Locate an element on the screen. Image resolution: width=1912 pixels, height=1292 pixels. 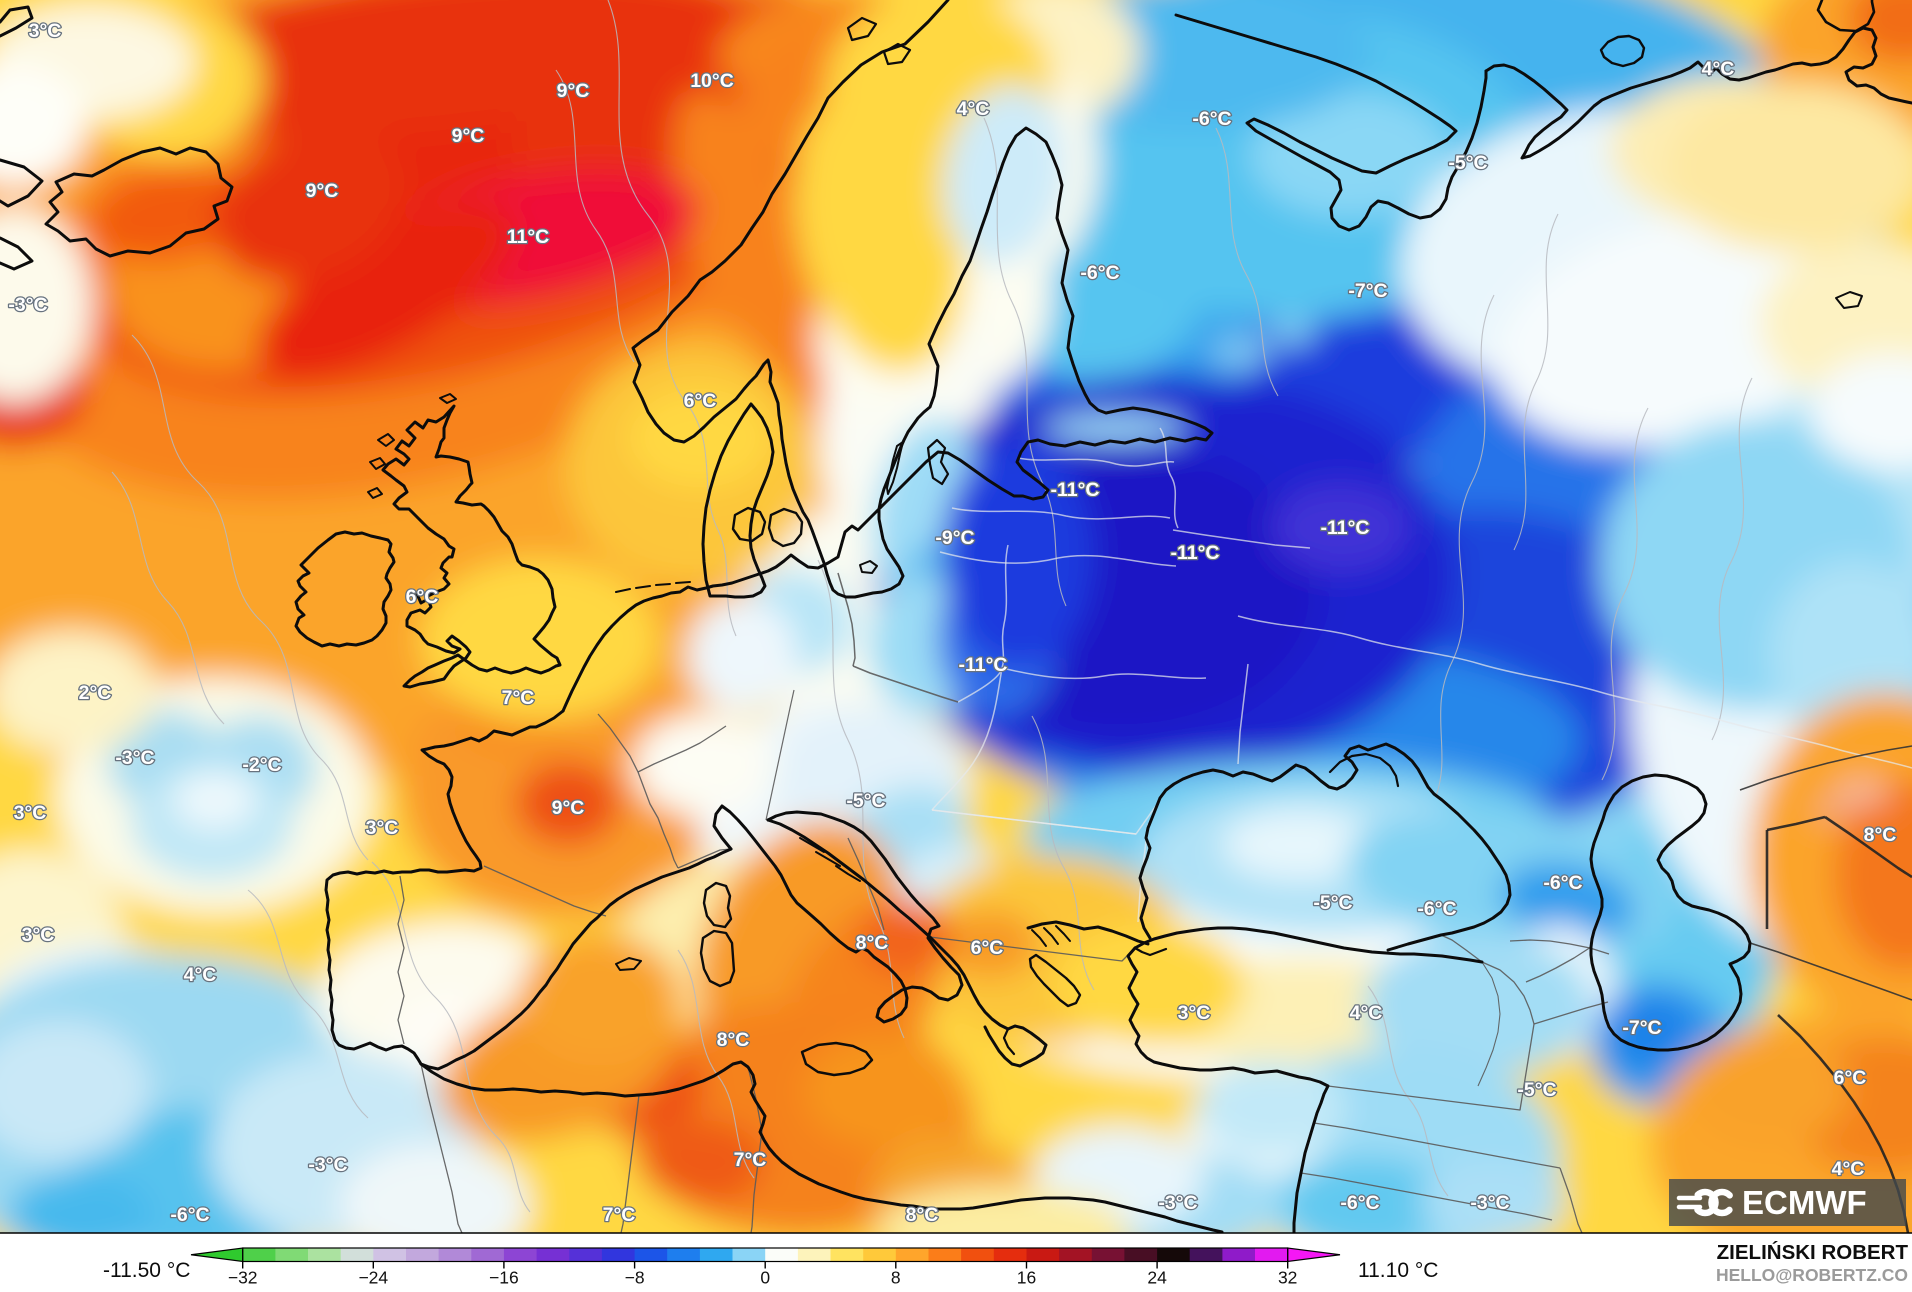
svg-text: −16 is located at coordinates (504, 1278).